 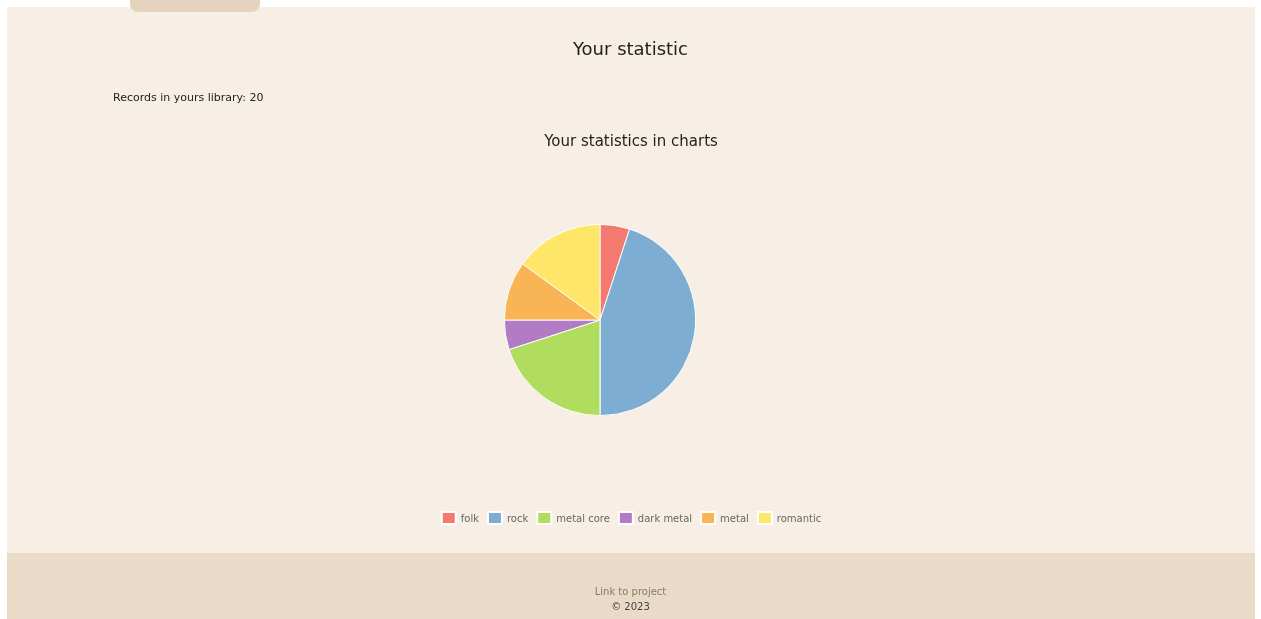 I want to click on legend-label: romantic, so click(x=799, y=518).